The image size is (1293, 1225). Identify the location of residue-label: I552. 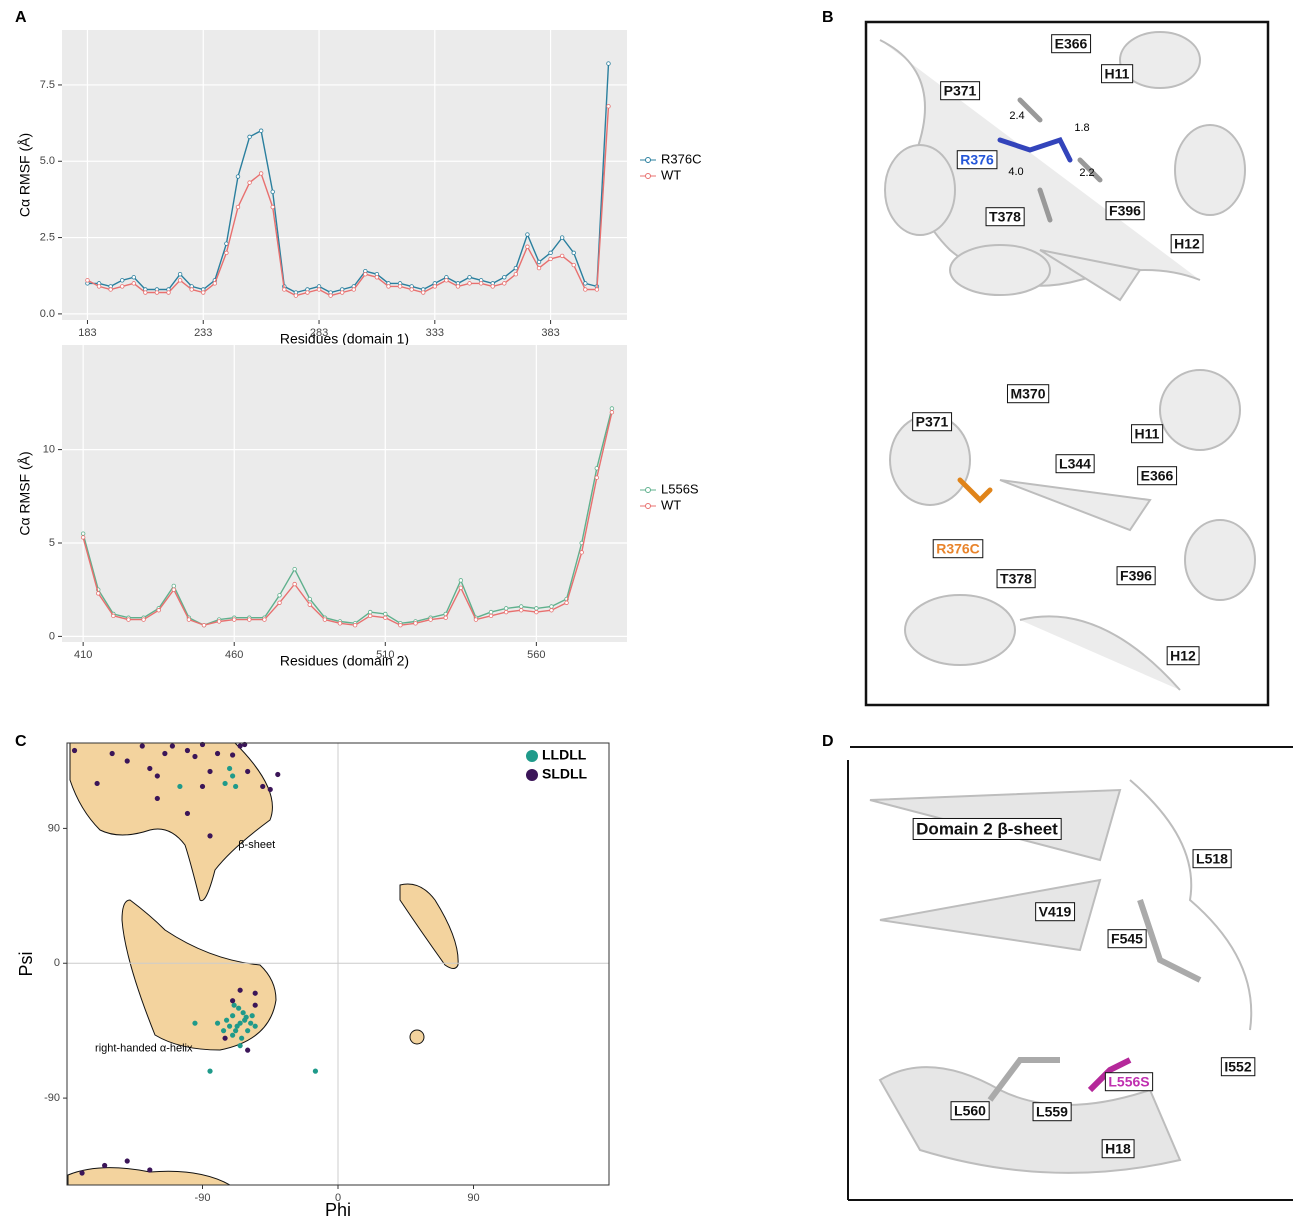
(1237, 1067).